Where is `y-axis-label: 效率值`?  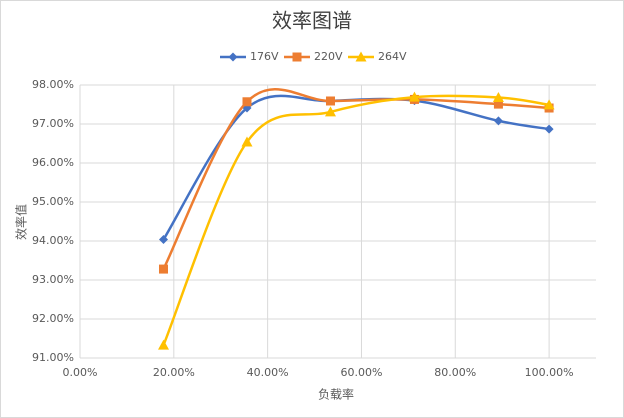 y-axis-label: 效率值 is located at coordinates (21, 222).